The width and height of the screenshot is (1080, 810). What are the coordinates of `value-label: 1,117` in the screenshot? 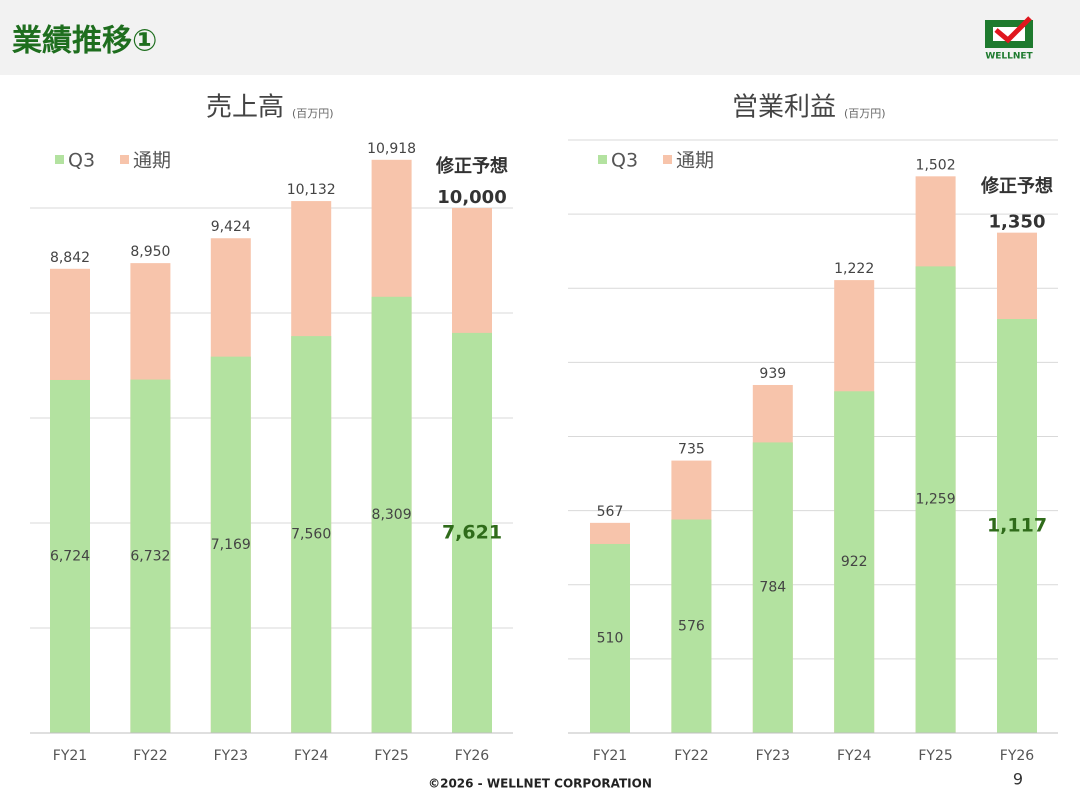 It's located at (1017, 526).